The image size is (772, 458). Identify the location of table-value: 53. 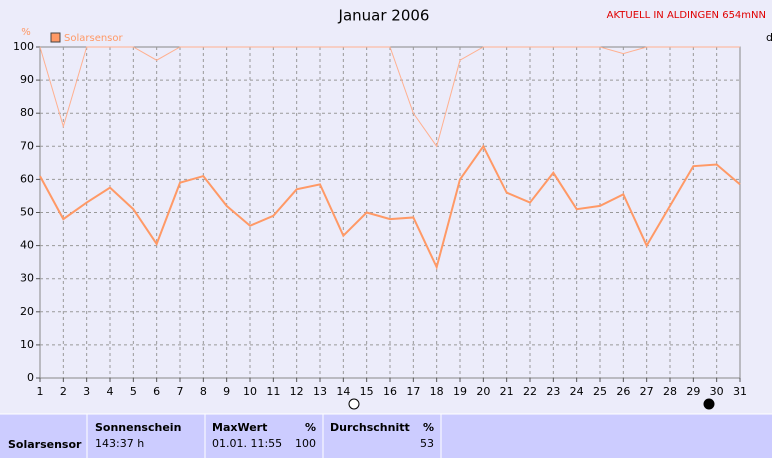
(427, 443).